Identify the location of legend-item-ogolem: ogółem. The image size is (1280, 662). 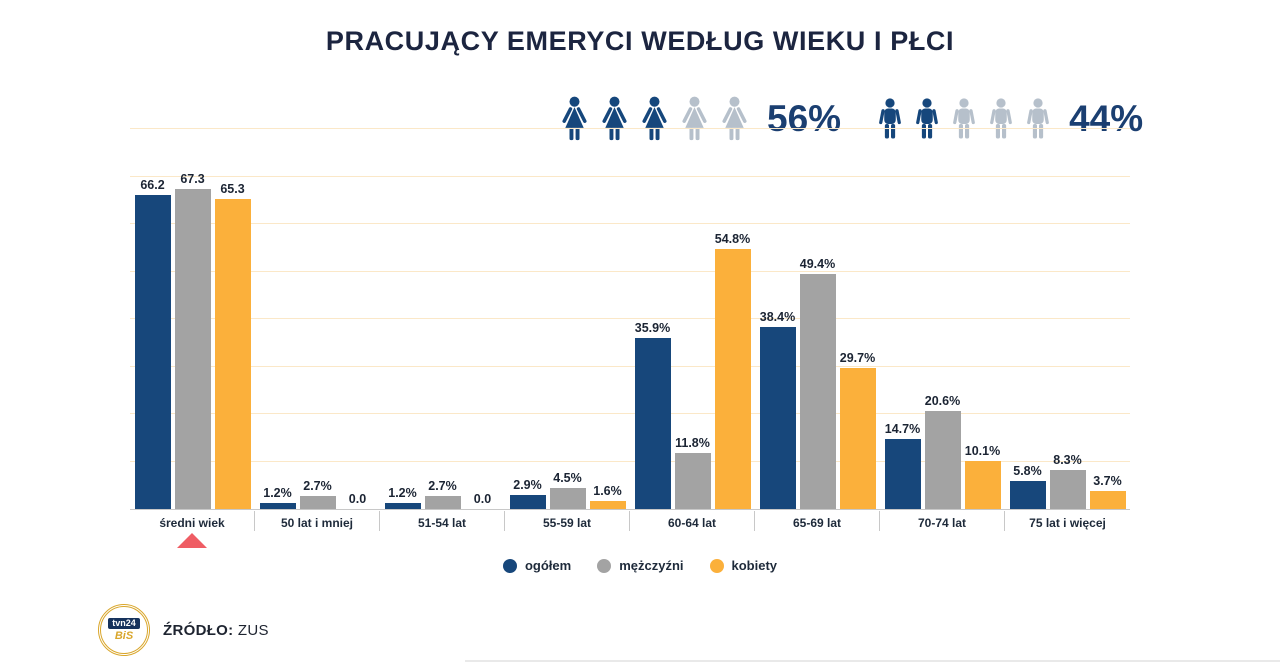
(537, 565).